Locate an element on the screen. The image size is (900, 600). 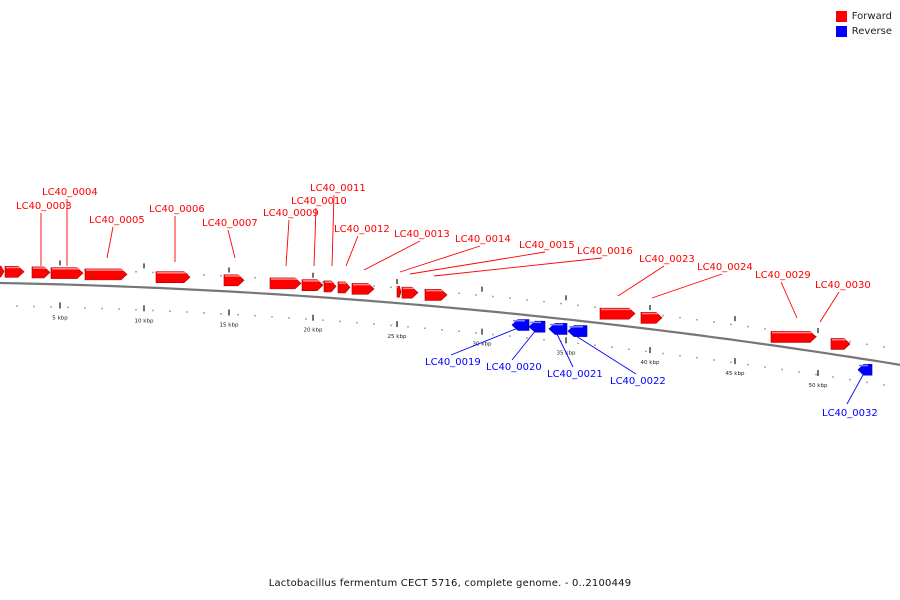
gene-label-LC40_0004: LC40_0004 is located at coordinates (70, 226).